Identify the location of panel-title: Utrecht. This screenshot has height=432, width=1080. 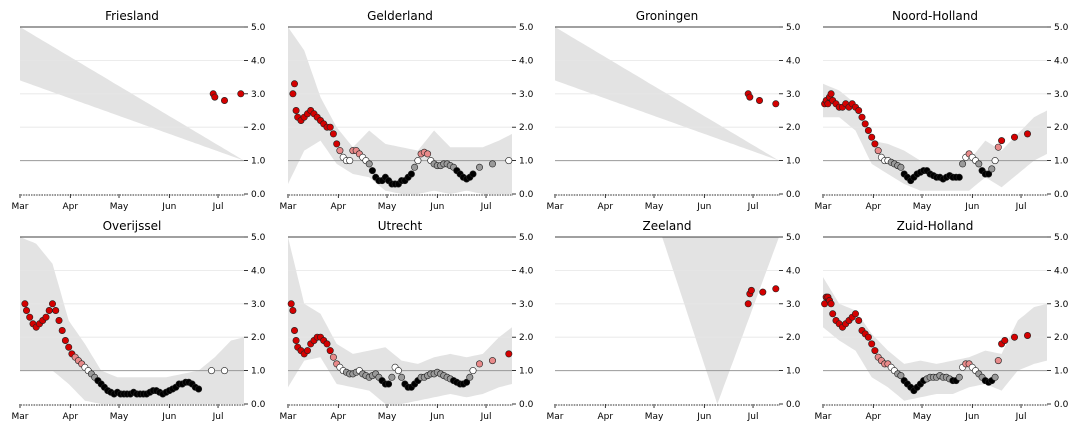
(400, 226).